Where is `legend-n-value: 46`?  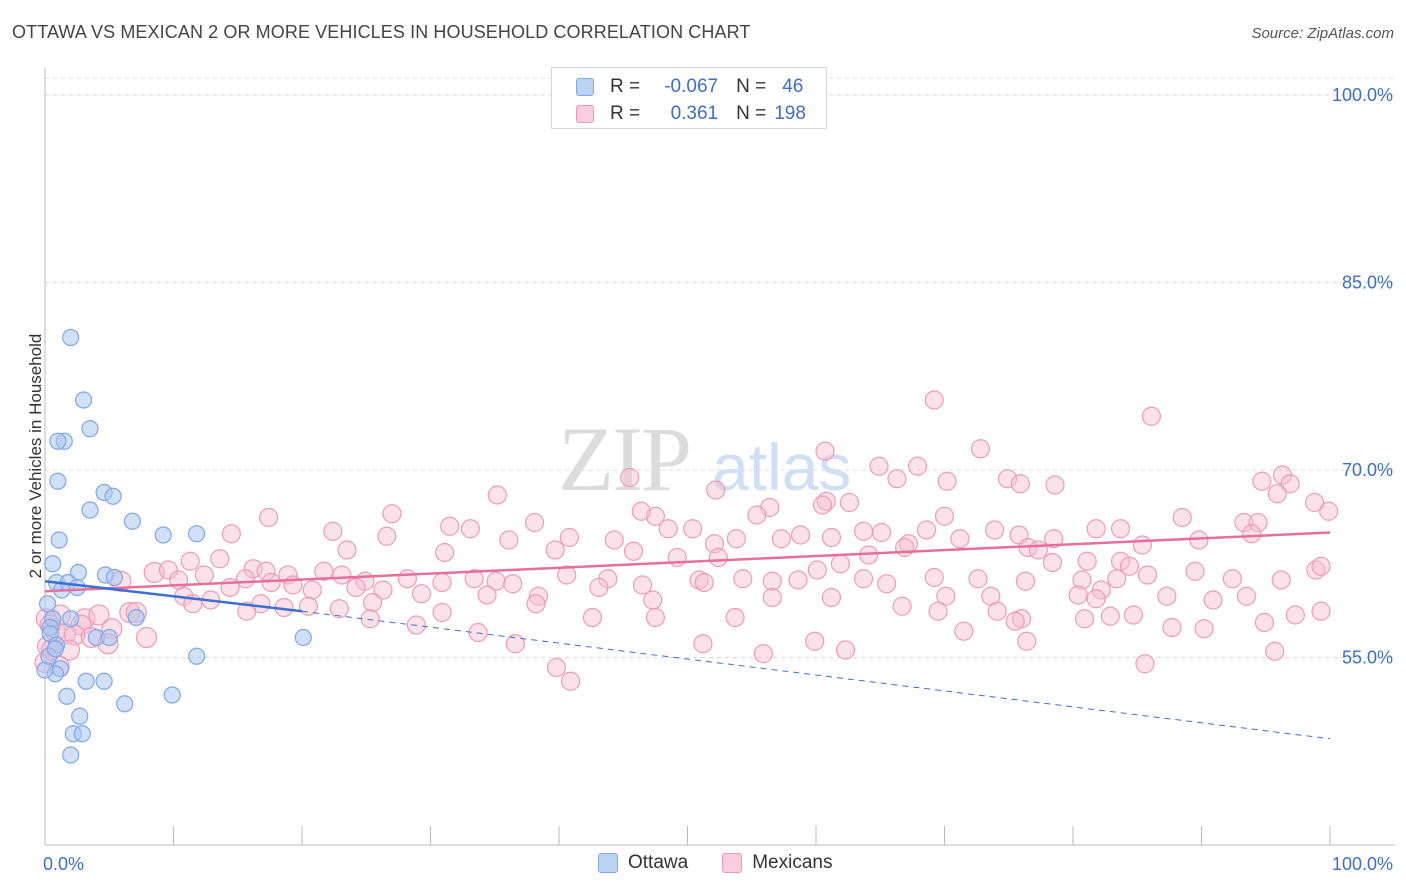 legend-n-value: 46 is located at coordinates (793, 86).